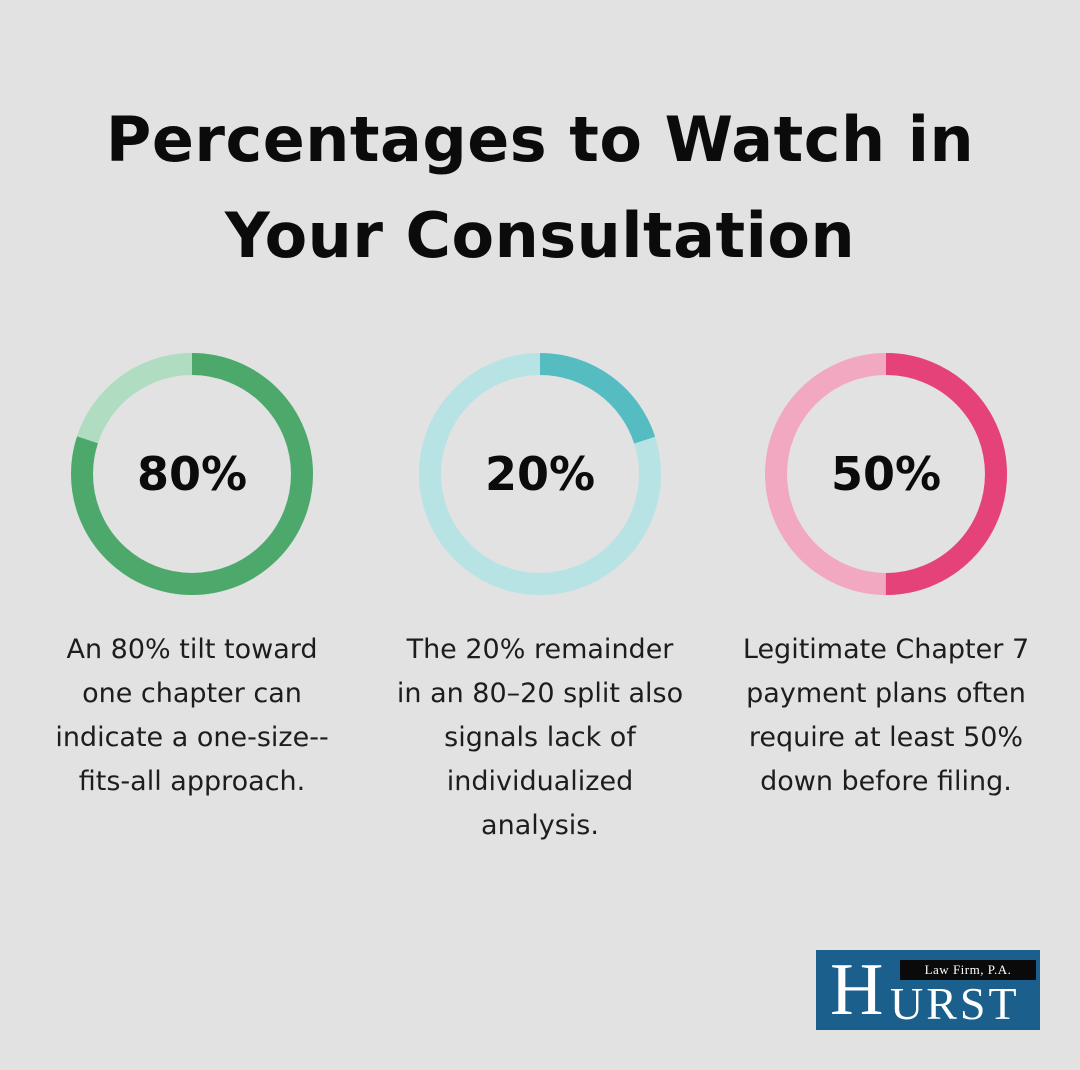  What do you see at coordinates (955, 1003) in the screenshot?
I see `logo-name: URST` at bounding box center [955, 1003].